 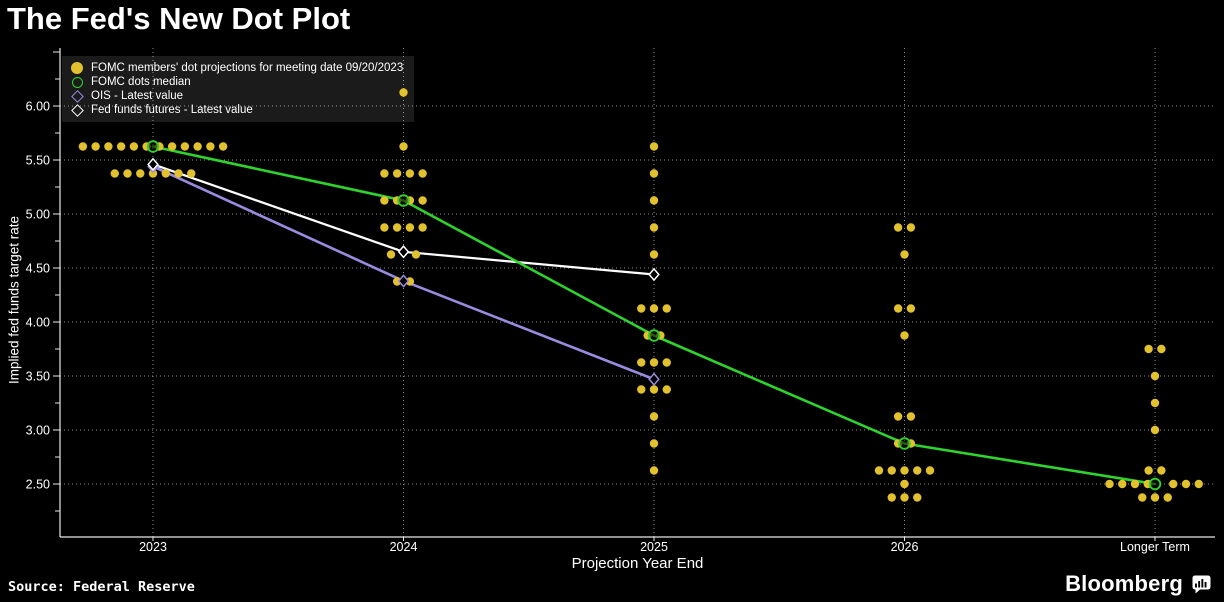 What do you see at coordinates (38, 161) in the screenshot?
I see `svg-text: 5.50` at bounding box center [38, 161].